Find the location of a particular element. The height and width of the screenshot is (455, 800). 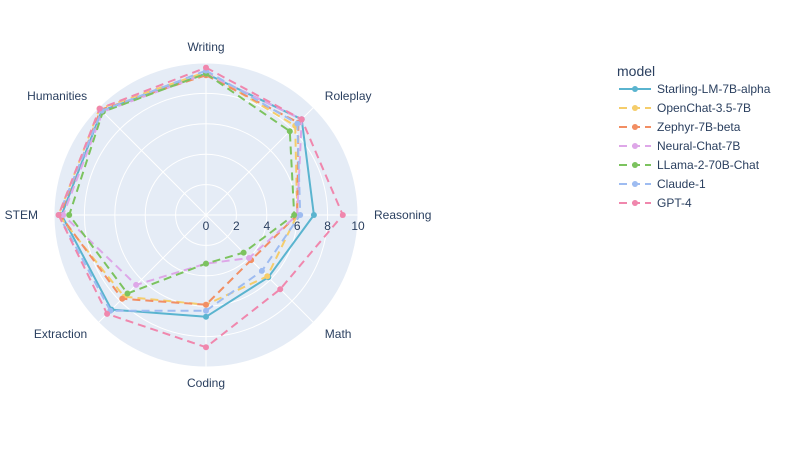

legend-title: model is located at coordinates (636, 71).